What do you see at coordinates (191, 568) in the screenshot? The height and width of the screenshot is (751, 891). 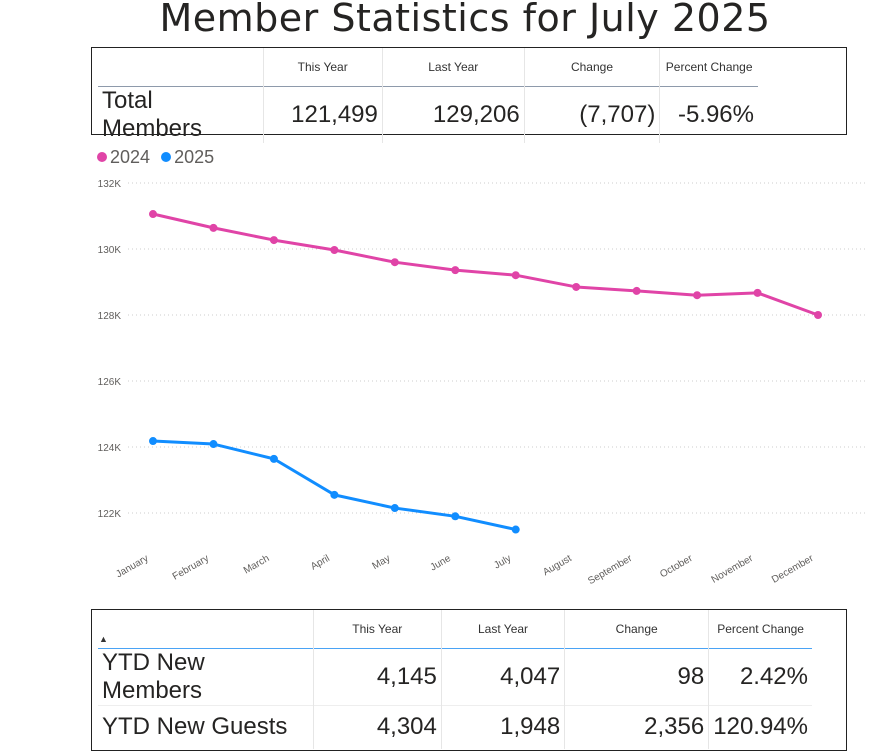 I see `x-tick-label: February` at bounding box center [191, 568].